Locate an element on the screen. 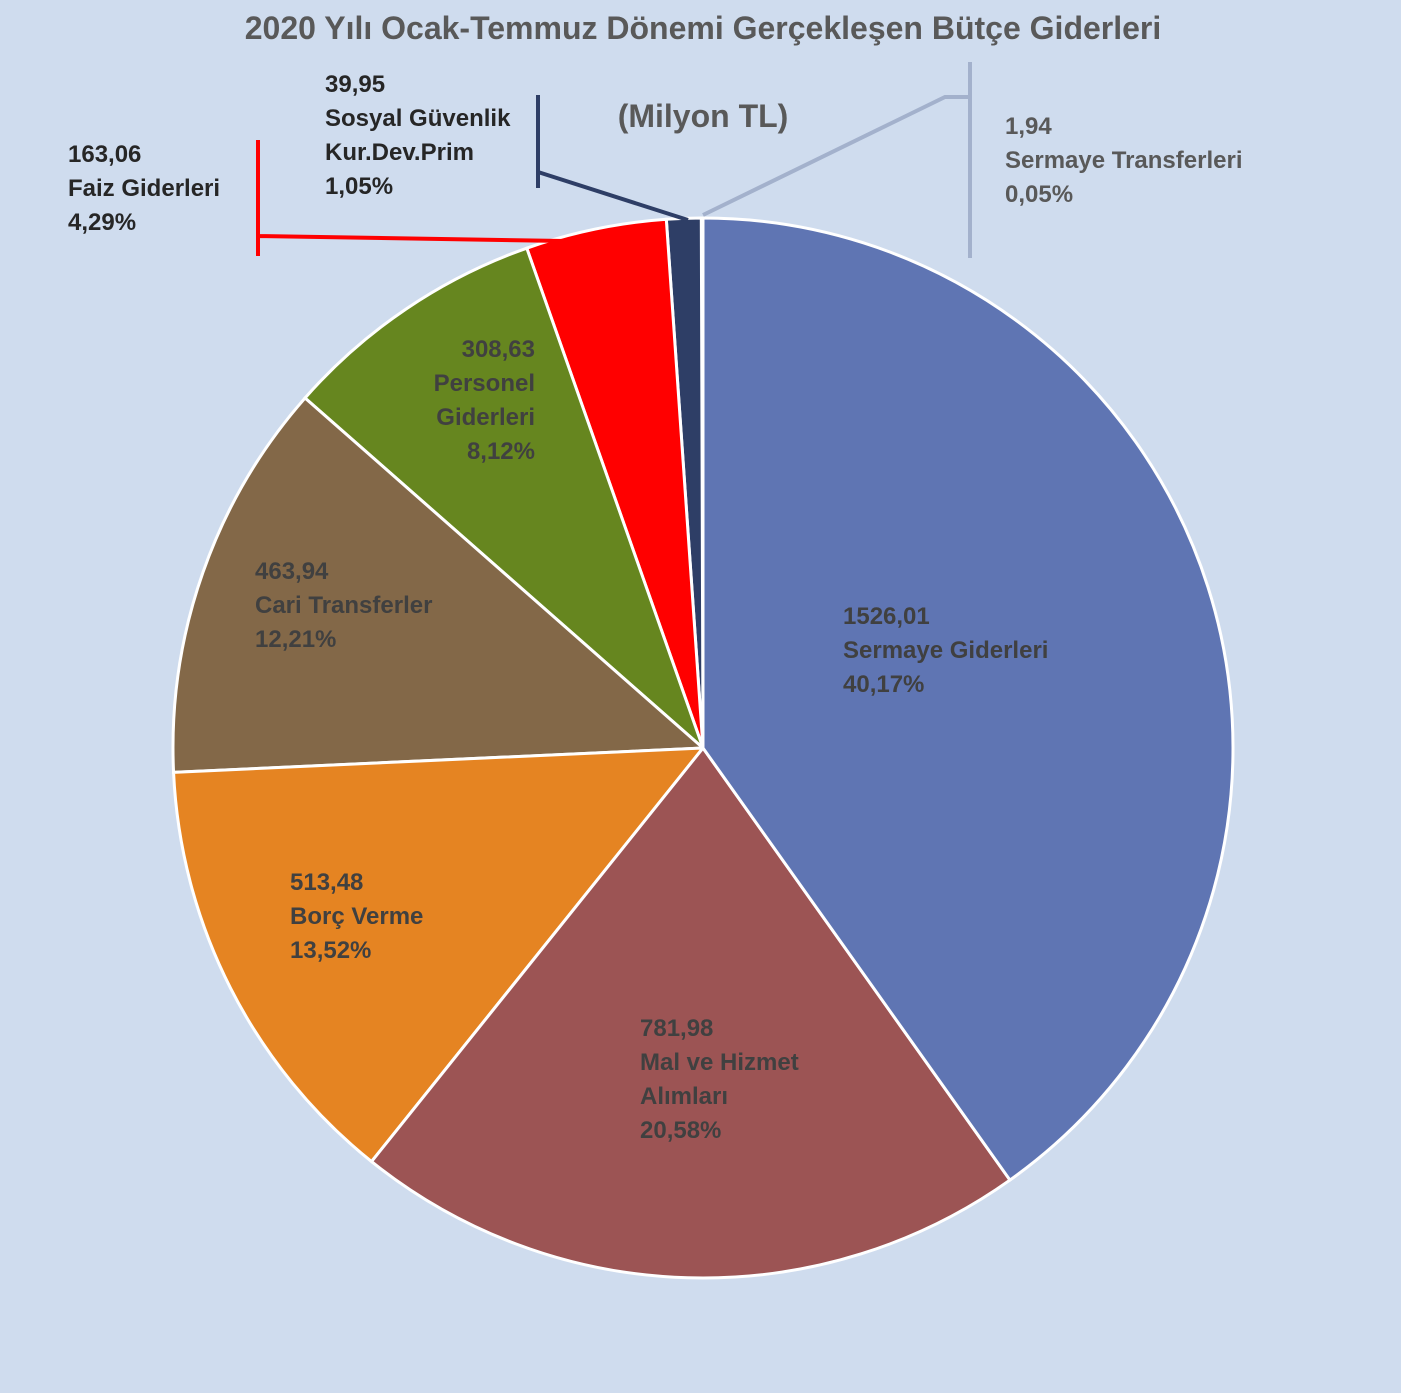  value-label: 781,98 is located at coordinates (677, 1028).